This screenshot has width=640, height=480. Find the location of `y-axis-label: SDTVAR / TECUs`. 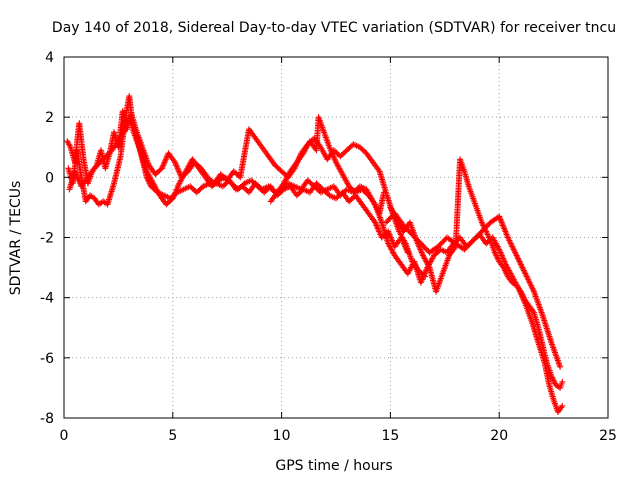

y-axis-label: SDTVAR / TECUs is located at coordinates (16, 238).